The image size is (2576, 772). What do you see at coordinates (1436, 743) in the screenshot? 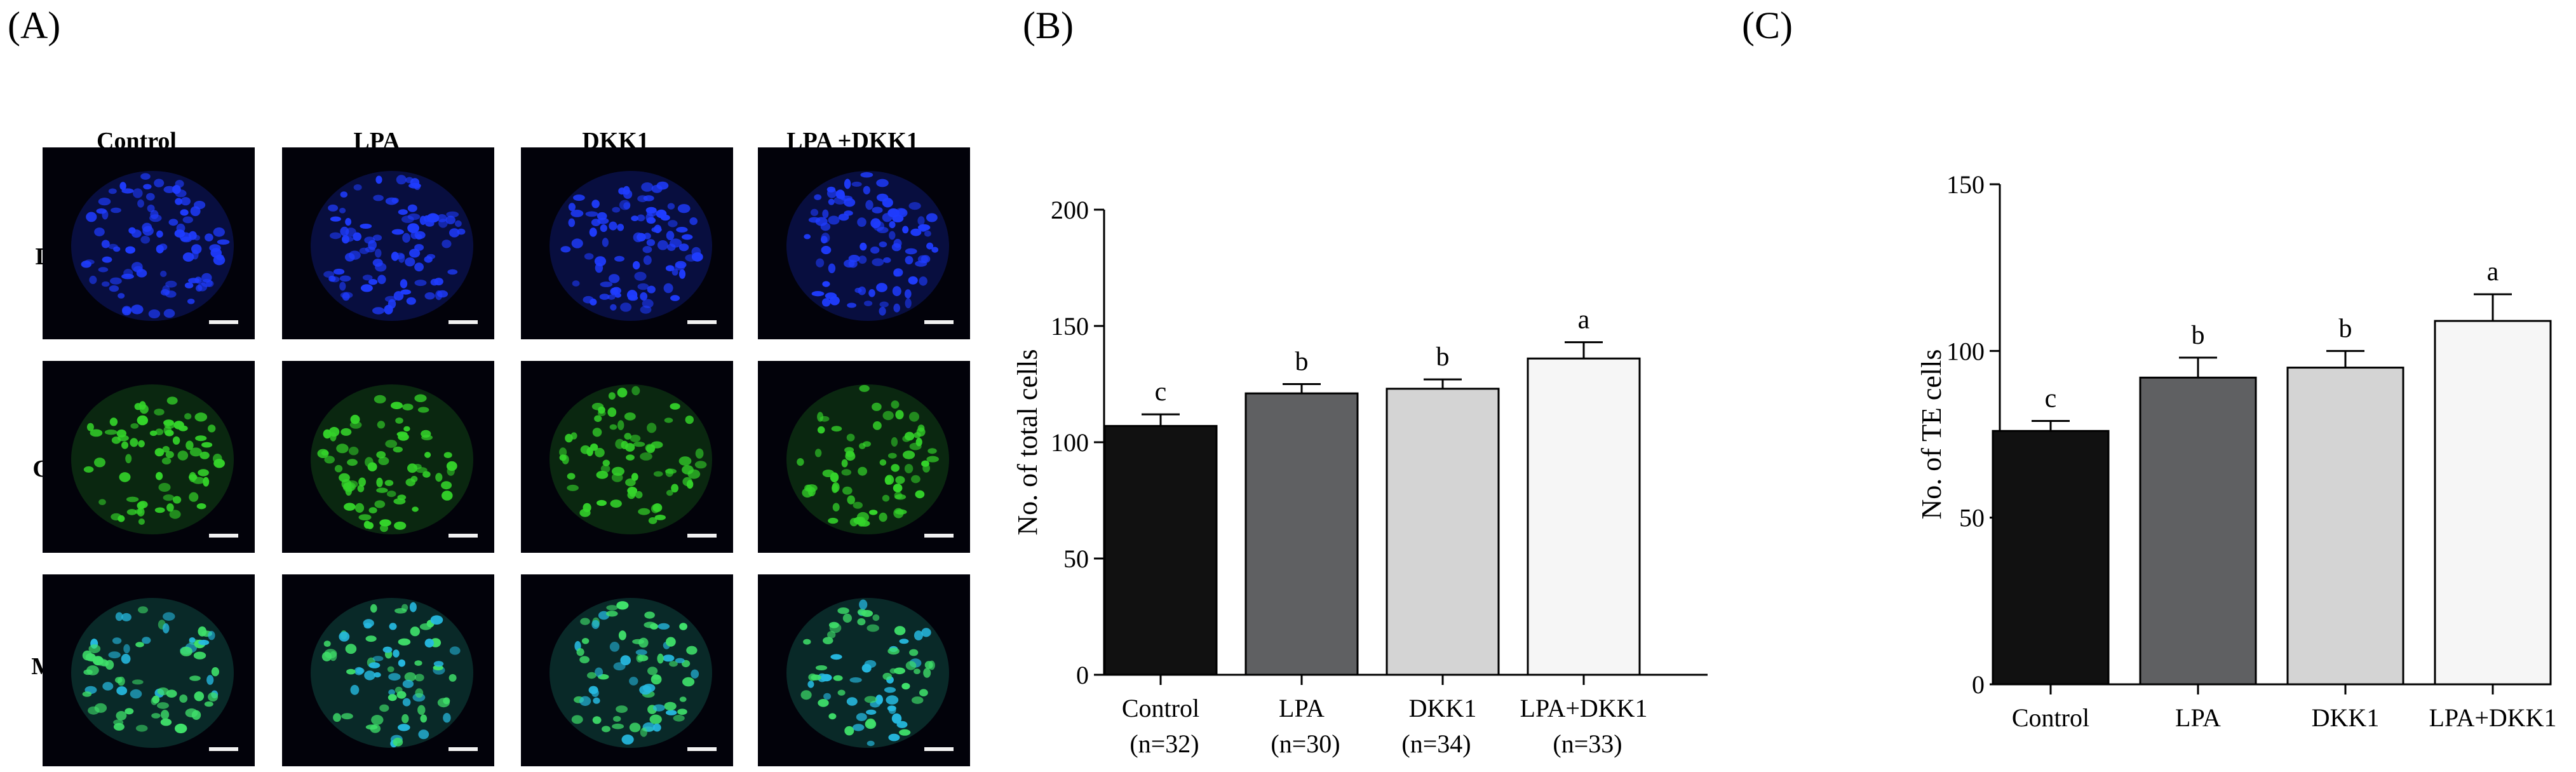
I see `sample-size-label: (n=34)` at bounding box center [1436, 743].